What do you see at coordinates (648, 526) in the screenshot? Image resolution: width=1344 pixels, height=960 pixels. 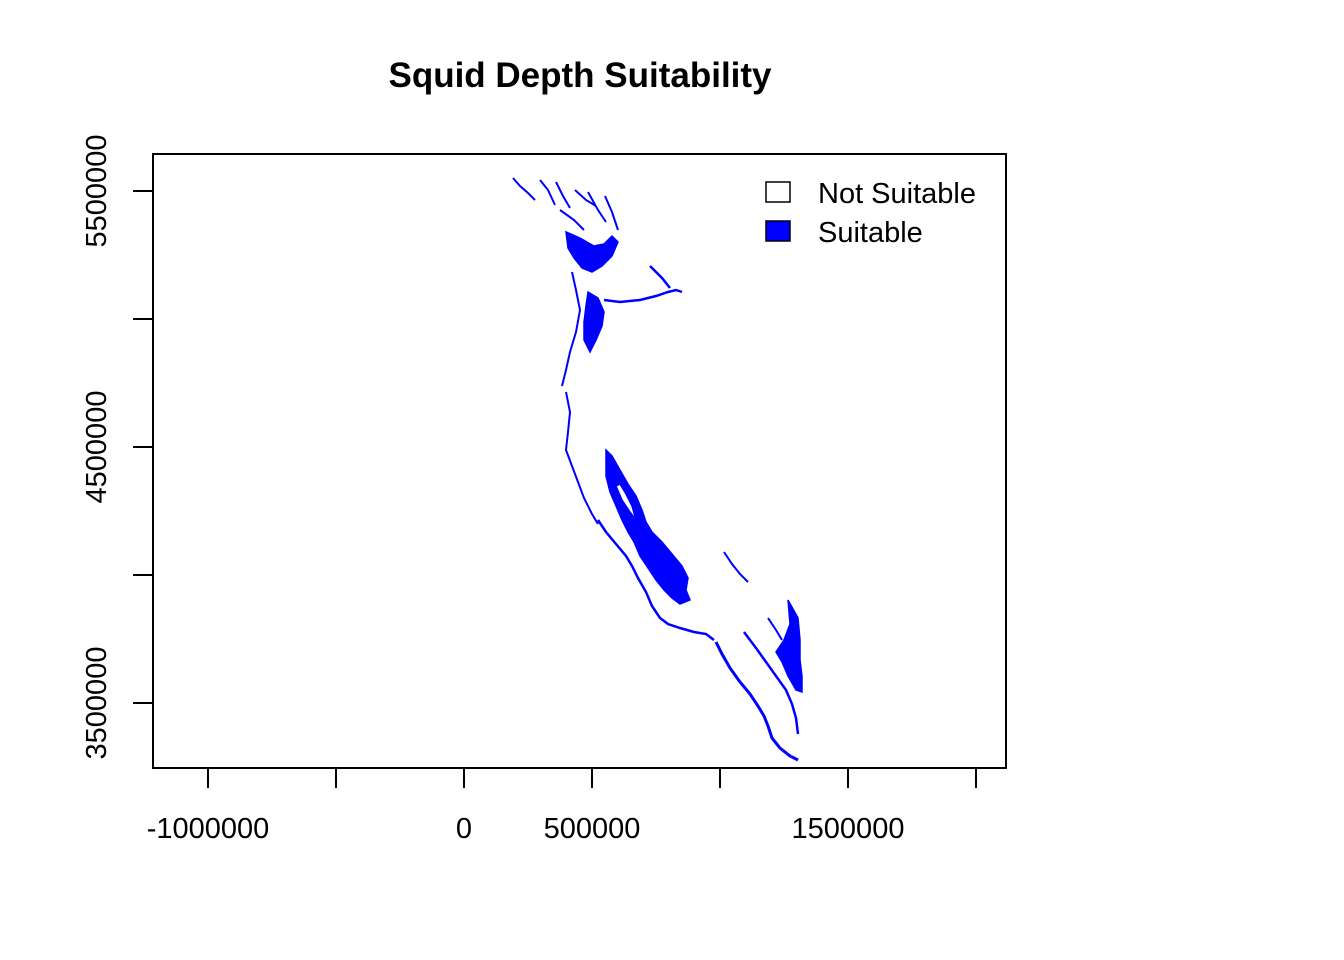 I see `suitable-area-central-valley` at bounding box center [648, 526].